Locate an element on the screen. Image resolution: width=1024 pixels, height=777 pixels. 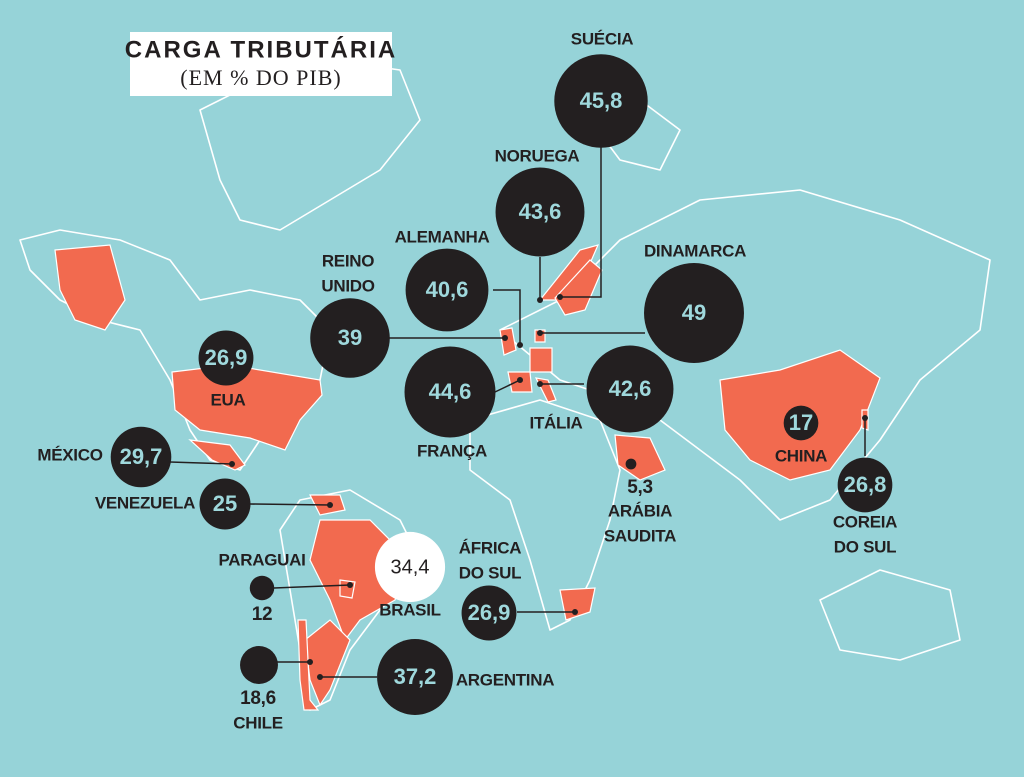
country-name: DINAMARCA is located at coordinates (695, 250).